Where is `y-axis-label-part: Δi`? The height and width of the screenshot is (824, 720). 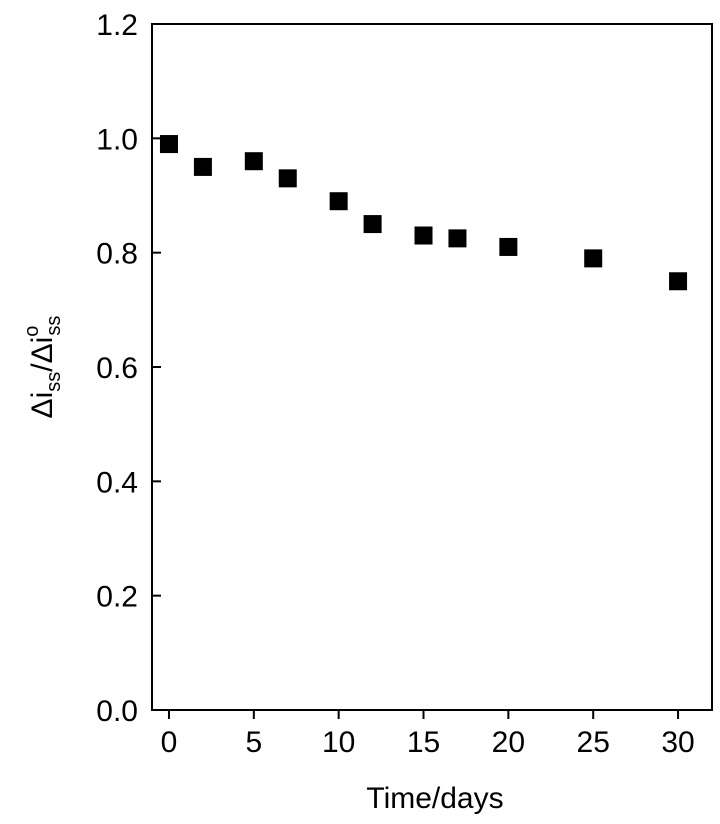 y-axis-label-part: Δi is located at coordinates (42, 405).